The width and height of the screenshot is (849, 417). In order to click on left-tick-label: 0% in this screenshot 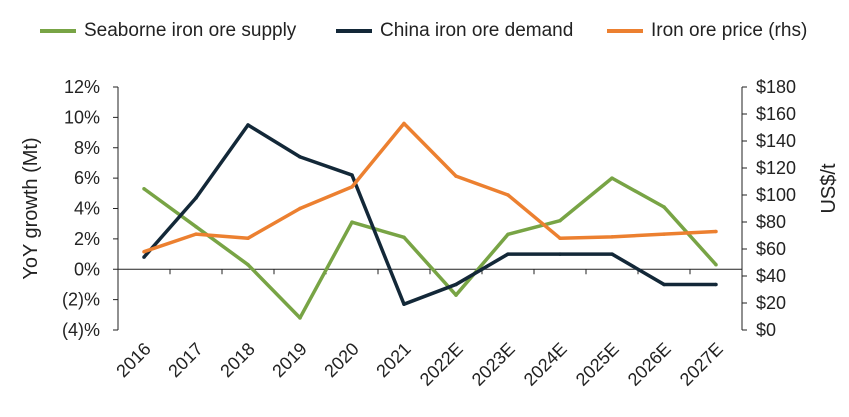, I will do `click(87, 269)`.